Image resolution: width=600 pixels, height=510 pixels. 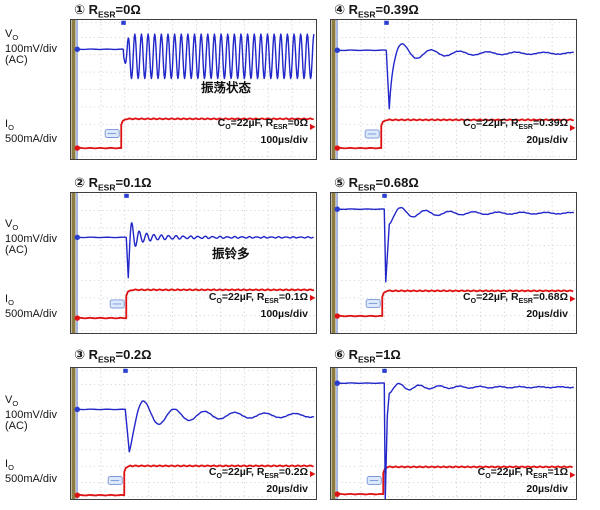 What do you see at coordinates (258, 306) in the screenshot?
I see `panel-caption: CO=22µF, RESR=0.1Ω 100µs/div` at bounding box center [258, 306].